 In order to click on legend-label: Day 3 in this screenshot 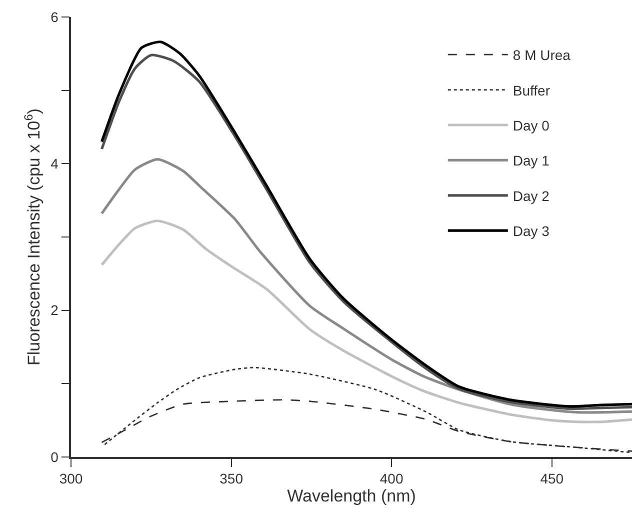, I will do `click(531, 231)`.